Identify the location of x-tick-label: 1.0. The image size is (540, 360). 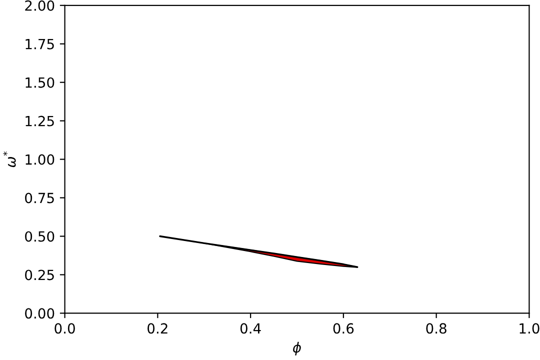
(530, 328).